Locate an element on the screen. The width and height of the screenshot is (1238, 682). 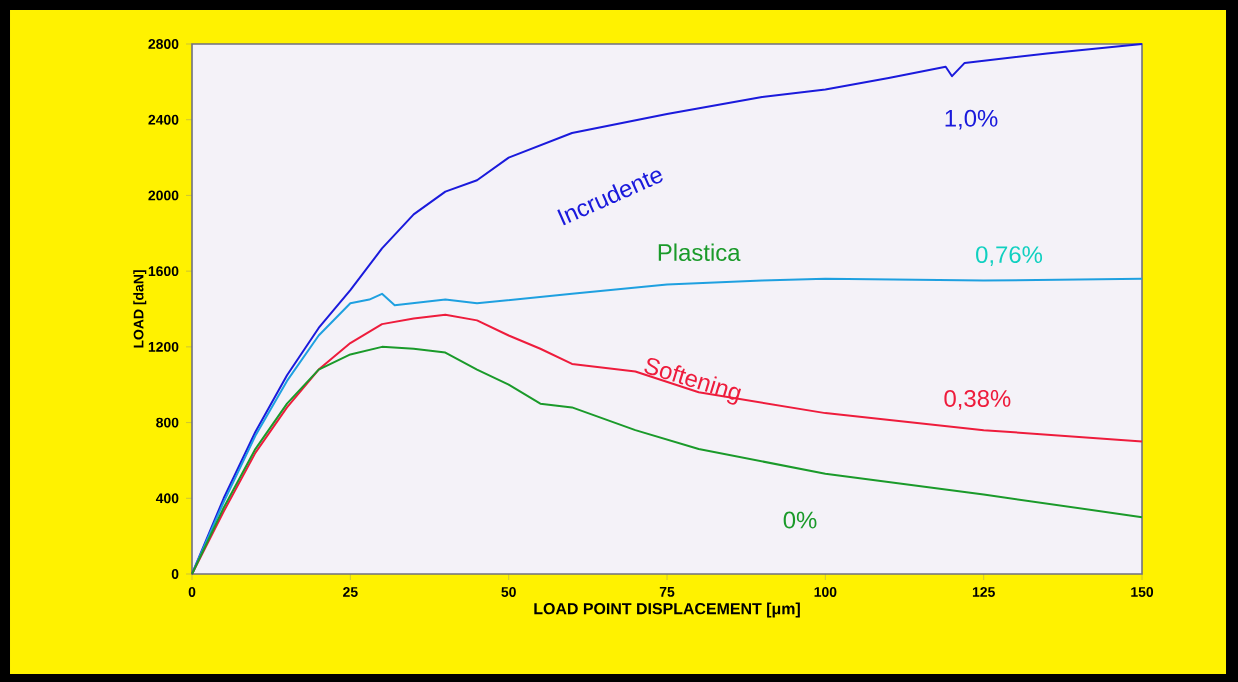
annotation: 0,38% is located at coordinates (977, 399).